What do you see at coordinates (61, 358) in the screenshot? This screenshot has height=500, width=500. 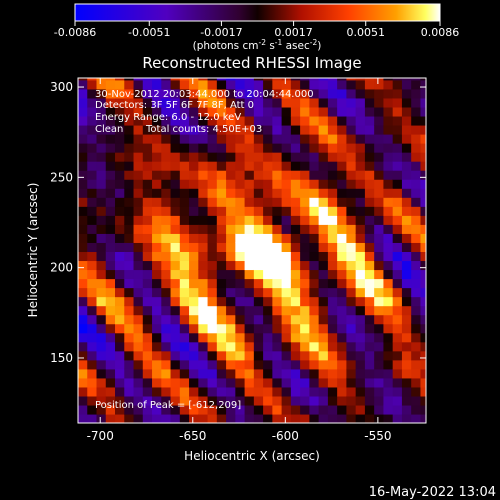 I see `y-tick-label: 150` at bounding box center [61, 358].